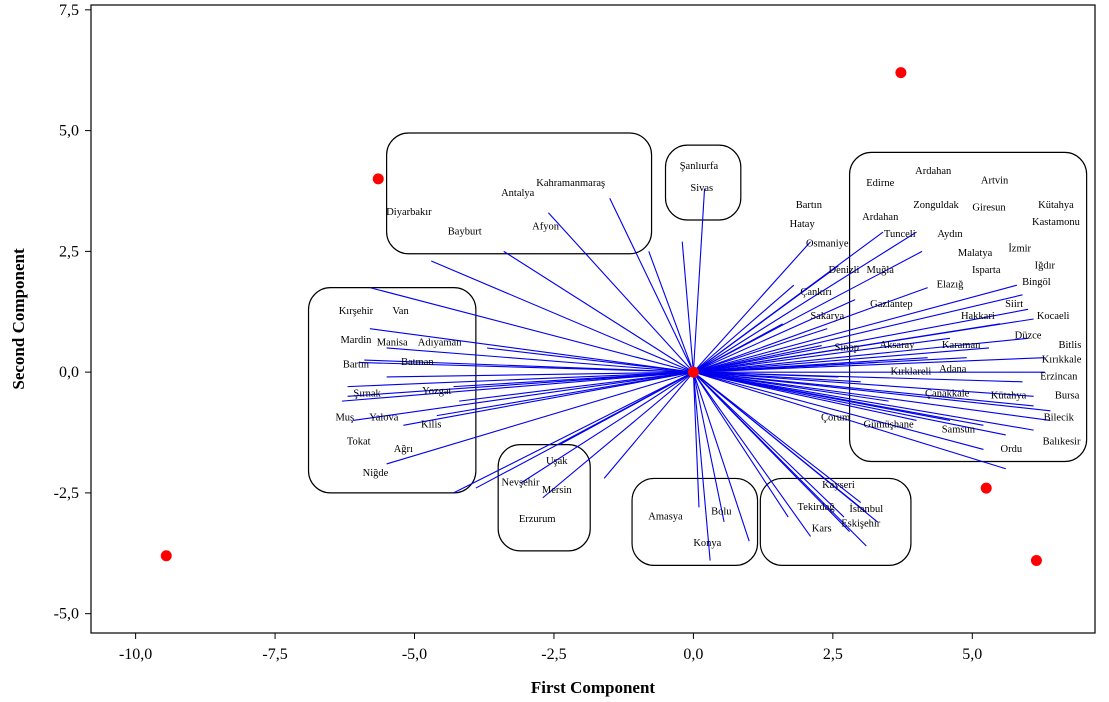 Image resolution: width=1109 pixels, height=702 pixels. I want to click on province-label: Diyarbakır, so click(409, 212).